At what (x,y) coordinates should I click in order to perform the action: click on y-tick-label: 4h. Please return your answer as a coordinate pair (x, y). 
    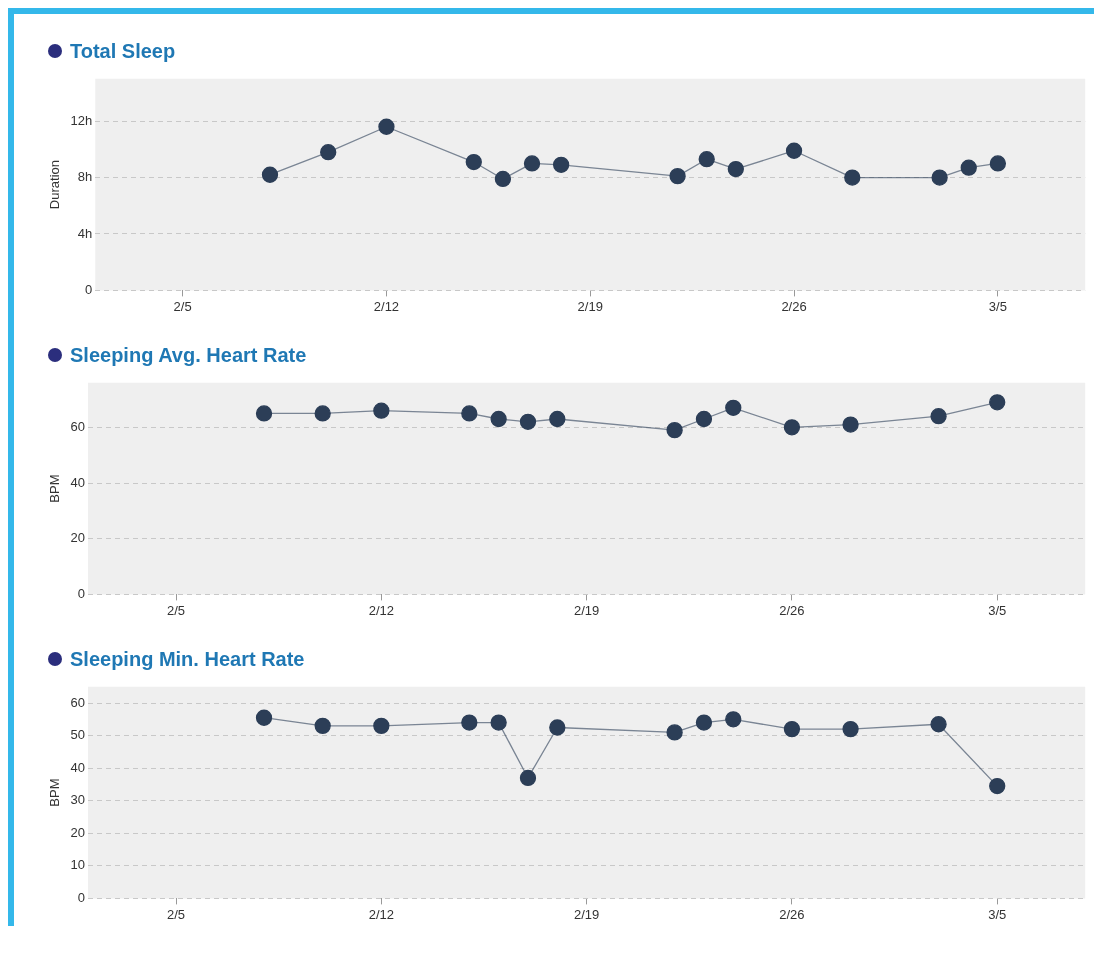
    Looking at the image, I should click on (85, 233).